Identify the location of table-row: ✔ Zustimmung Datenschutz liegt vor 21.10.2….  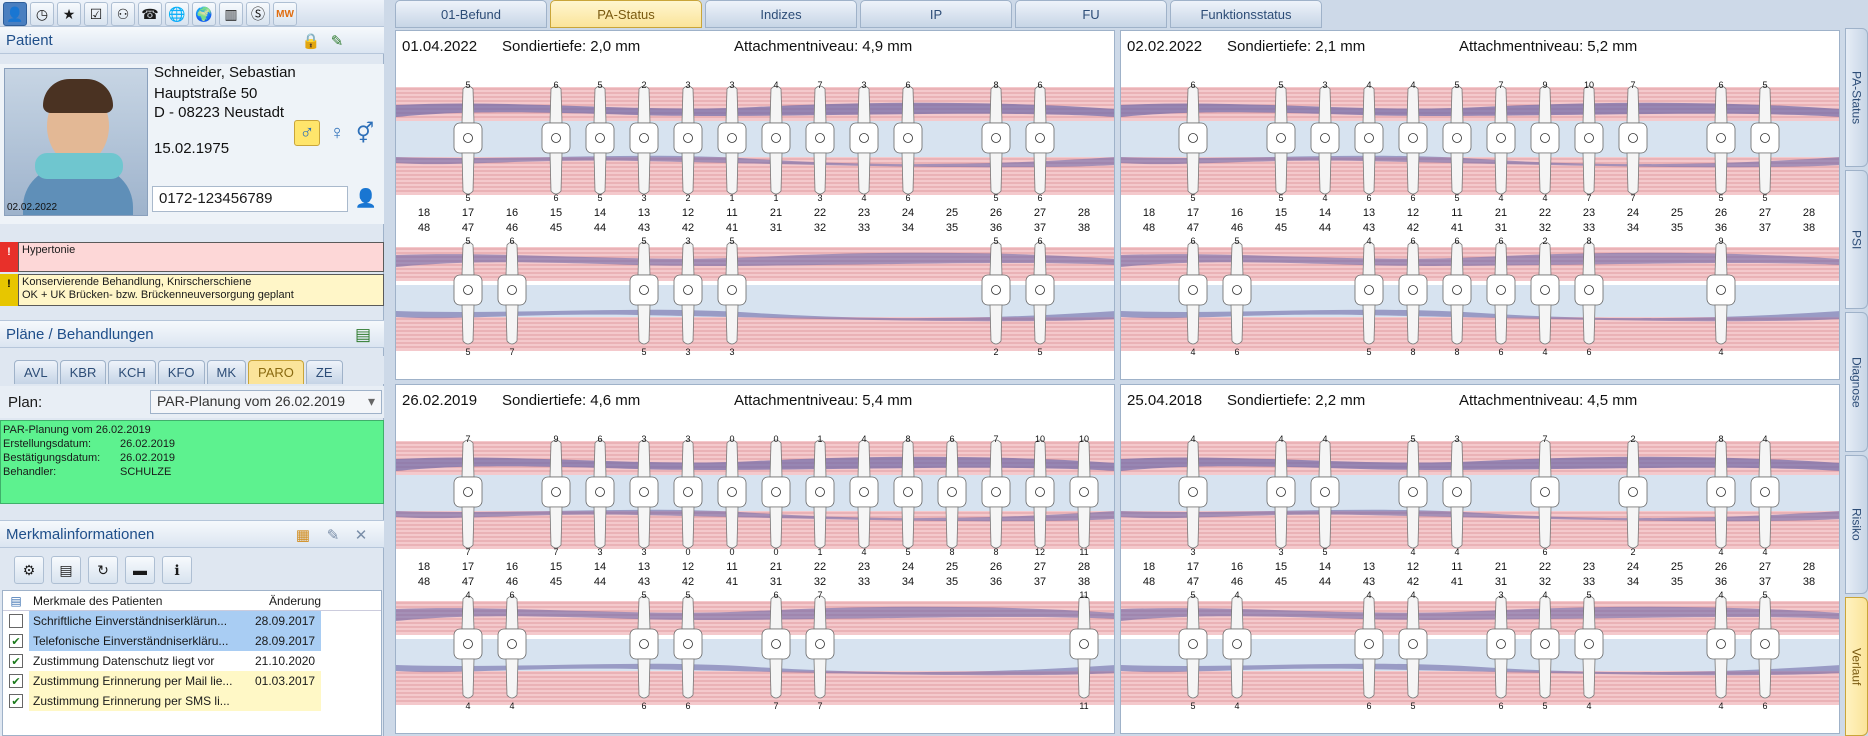
(192, 661).